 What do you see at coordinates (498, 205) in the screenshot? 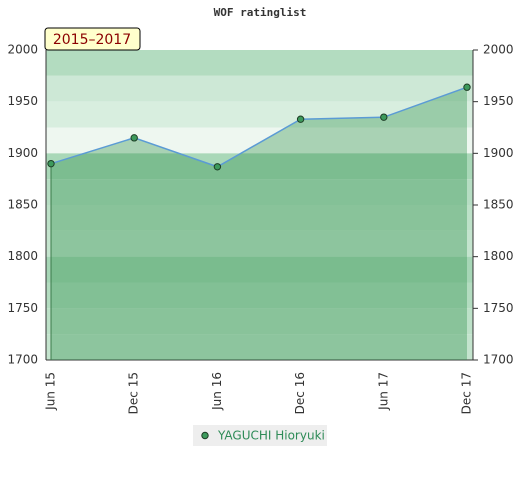
I see `y2-tick-label: 1850` at bounding box center [498, 205].